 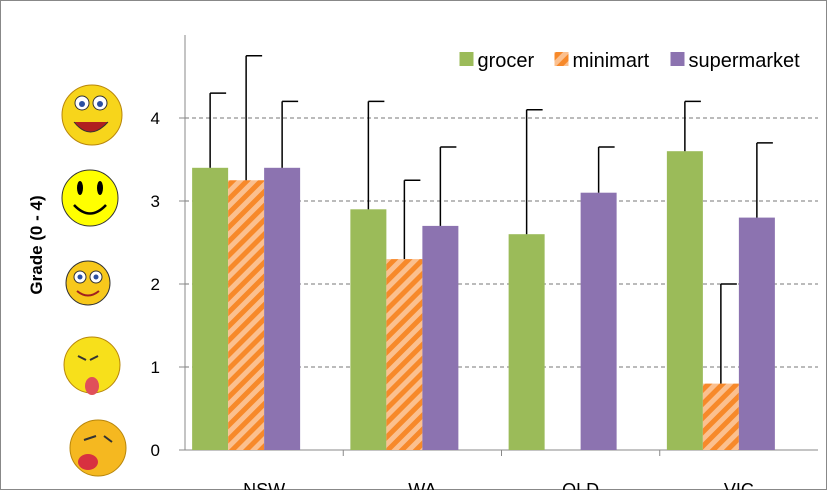 I want to click on y-tick-label: 3, so click(x=155, y=201).